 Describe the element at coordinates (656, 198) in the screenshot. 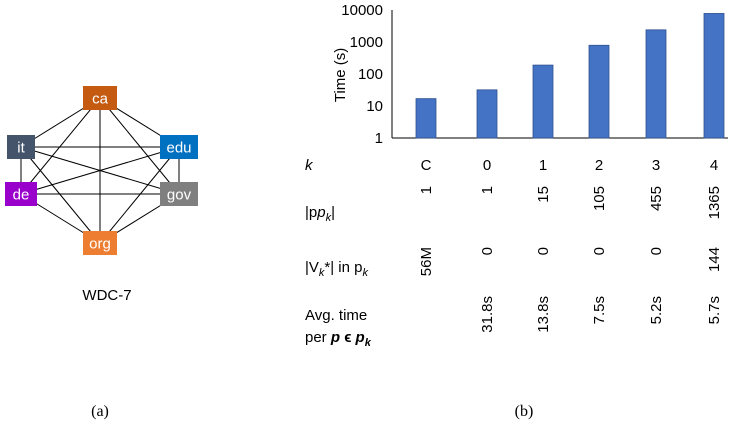

I see `pk-value: 455` at that location.